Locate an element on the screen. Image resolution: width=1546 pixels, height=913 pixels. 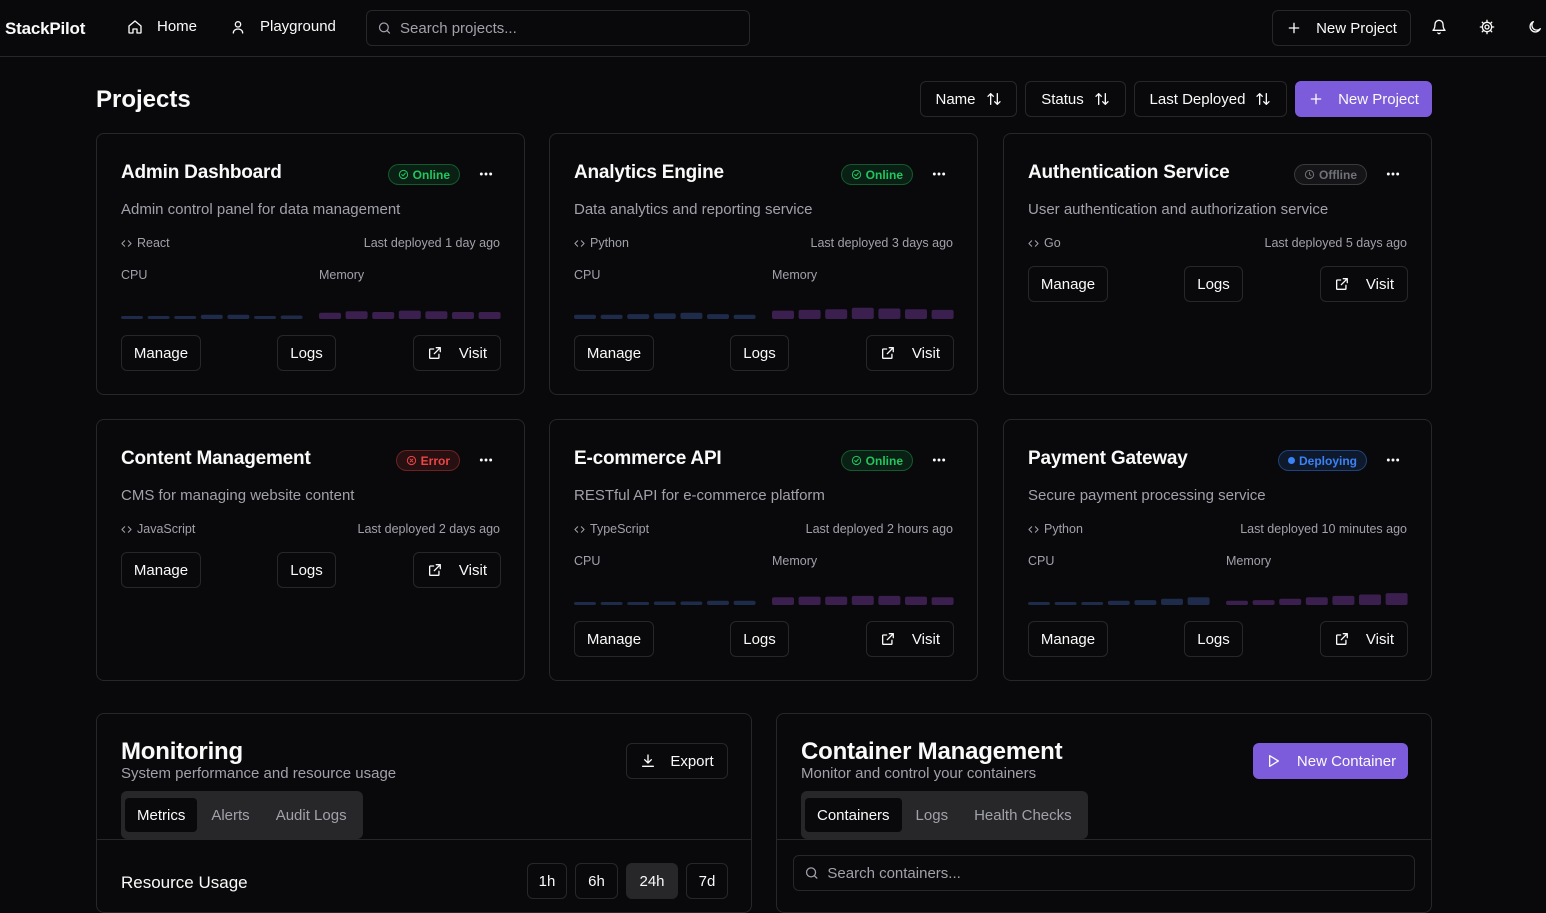
notifications-button is located at coordinates (1439, 27).